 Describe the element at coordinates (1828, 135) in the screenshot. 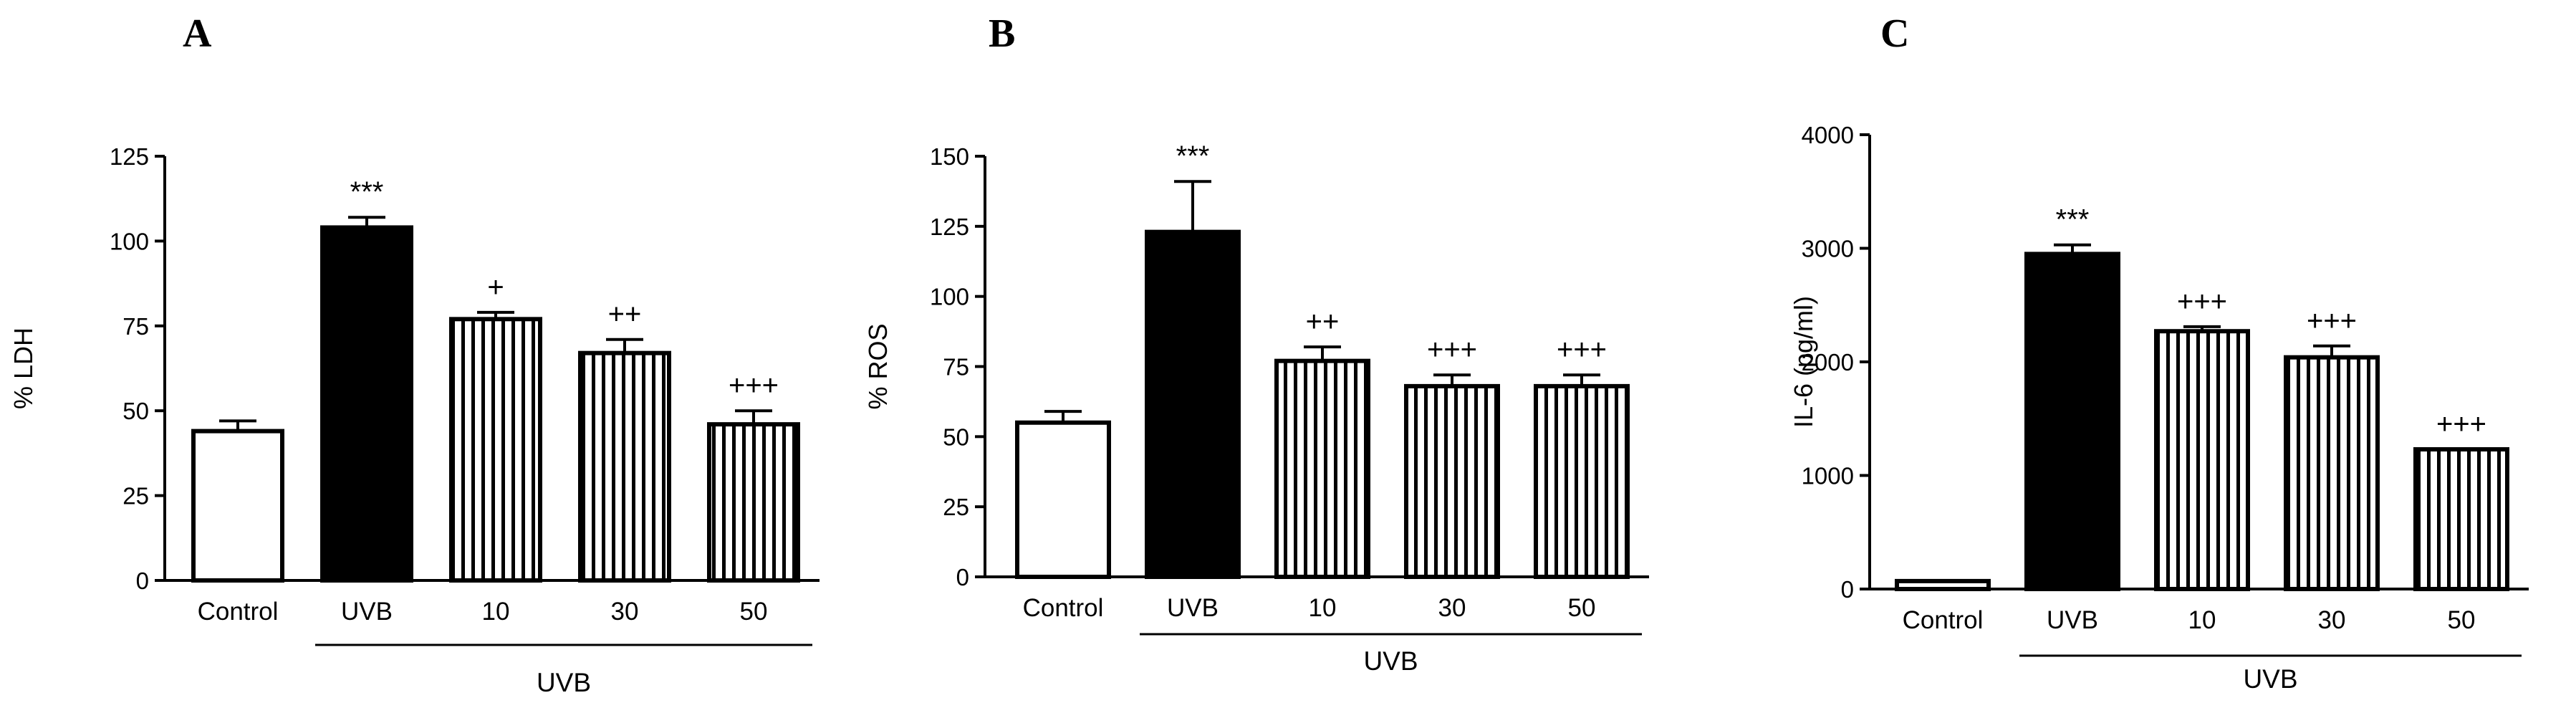

I see `y-tick-label: 4000` at that location.